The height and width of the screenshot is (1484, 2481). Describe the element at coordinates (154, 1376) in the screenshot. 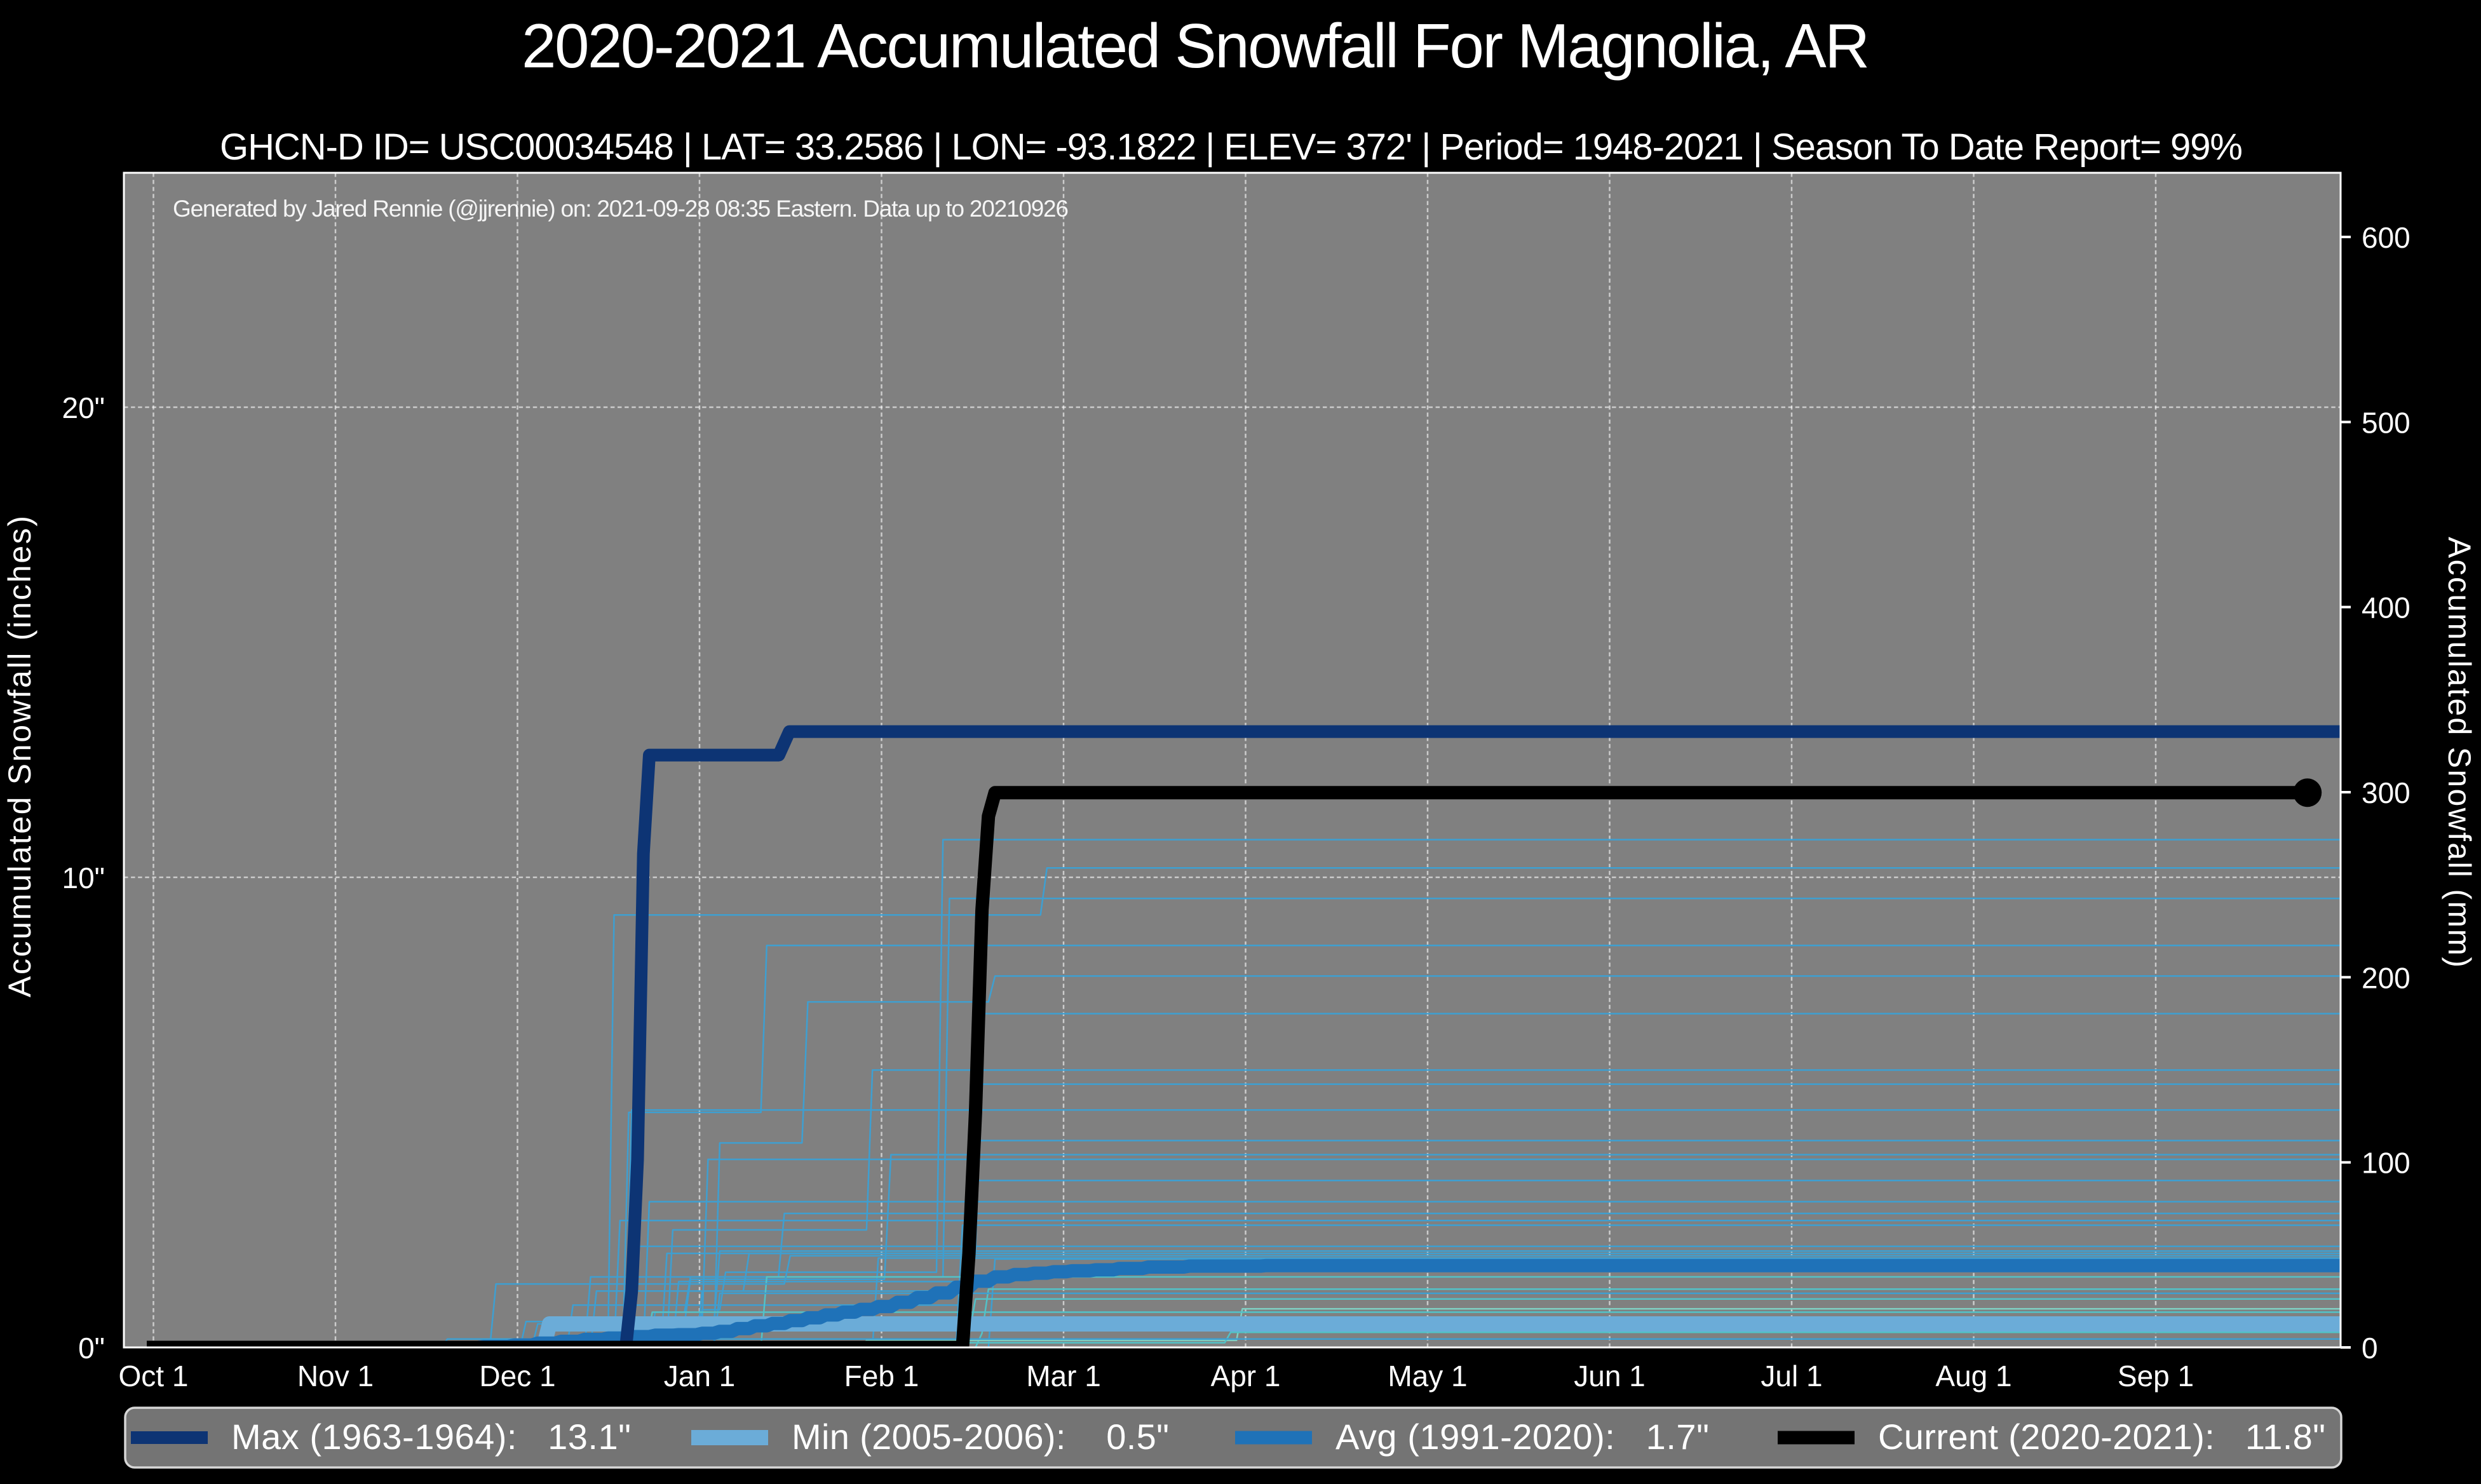

I see `svg-text: Oct 1` at that location.